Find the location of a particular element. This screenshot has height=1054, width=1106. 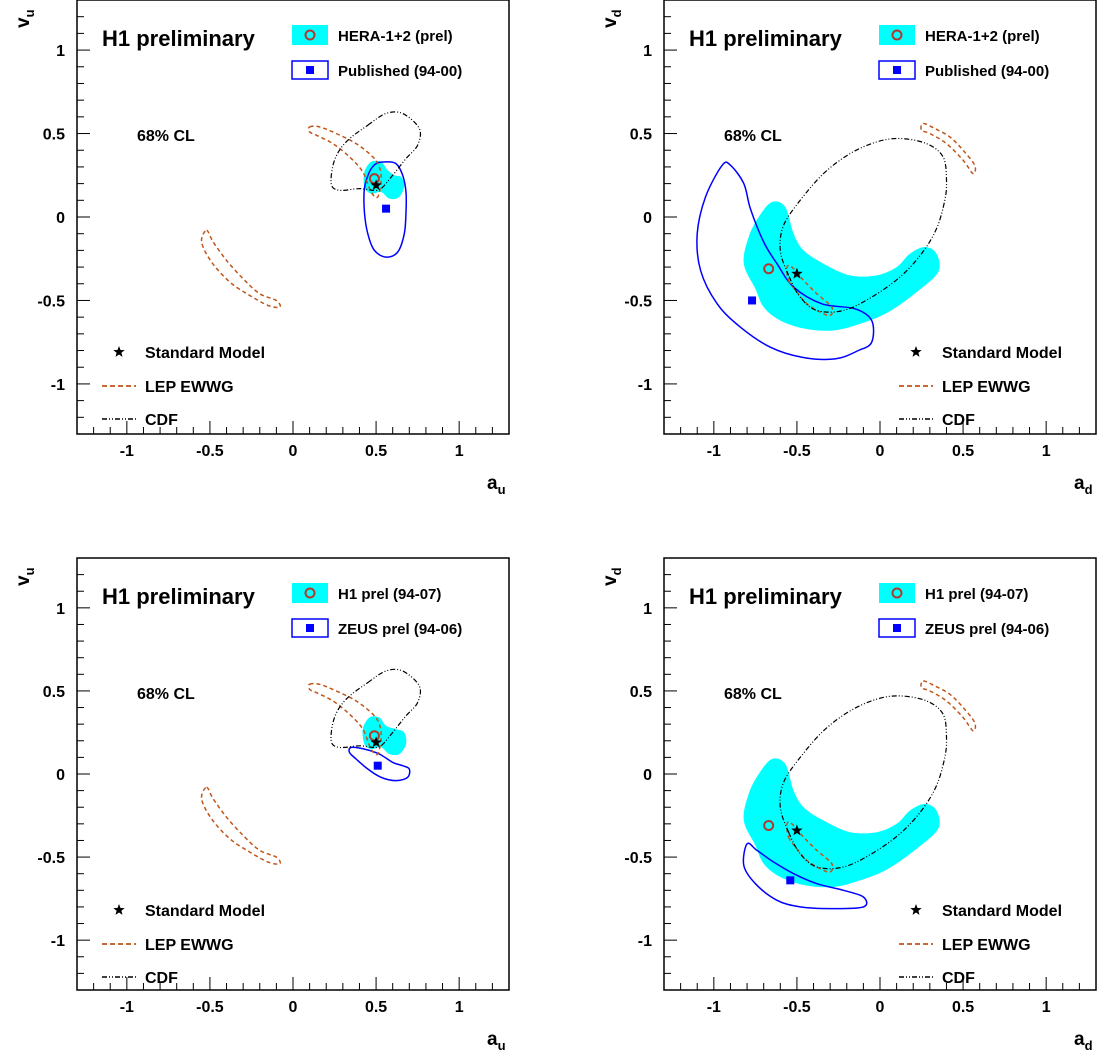

panel-title: H1 preliminary is located at coordinates (766, 38).